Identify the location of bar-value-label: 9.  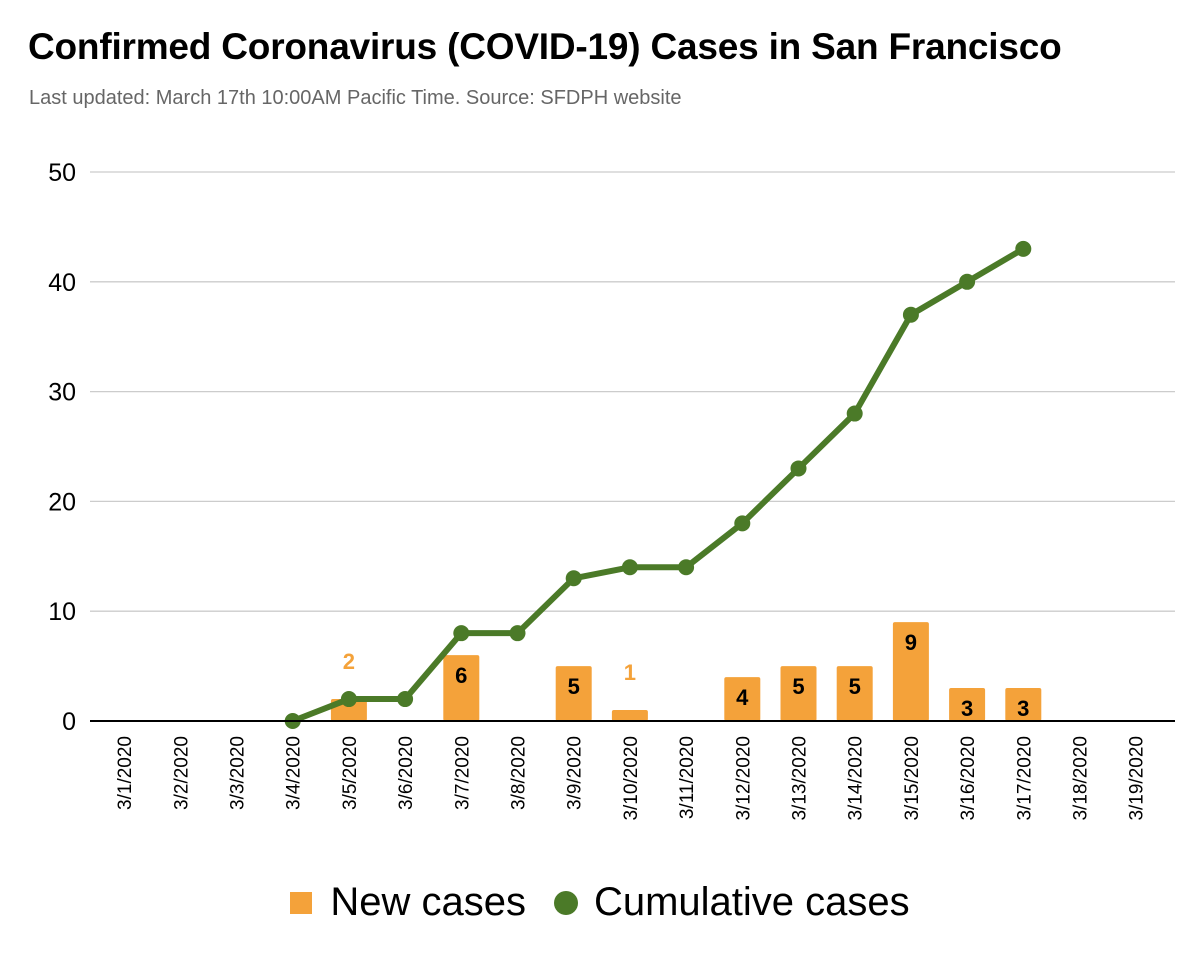
(911, 642).